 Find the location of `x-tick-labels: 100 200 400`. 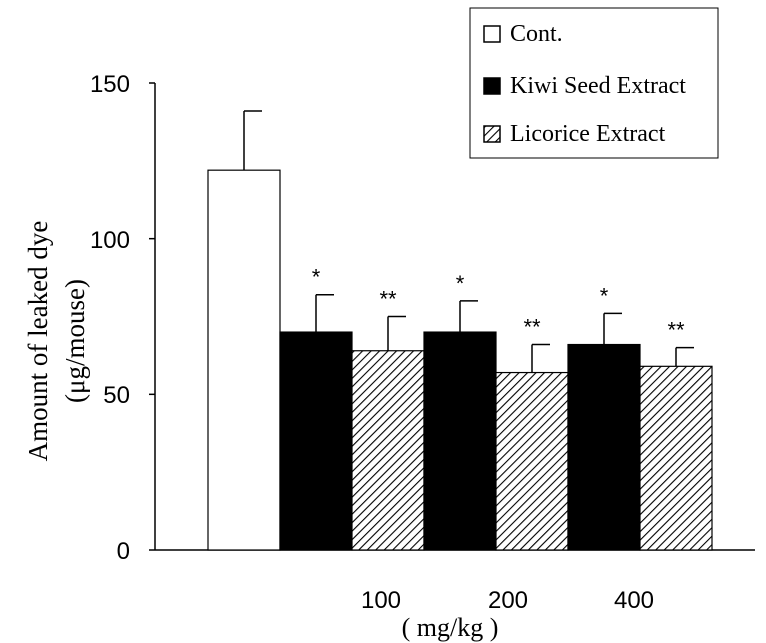

x-tick-labels: 100 200 400 is located at coordinates (507, 600).